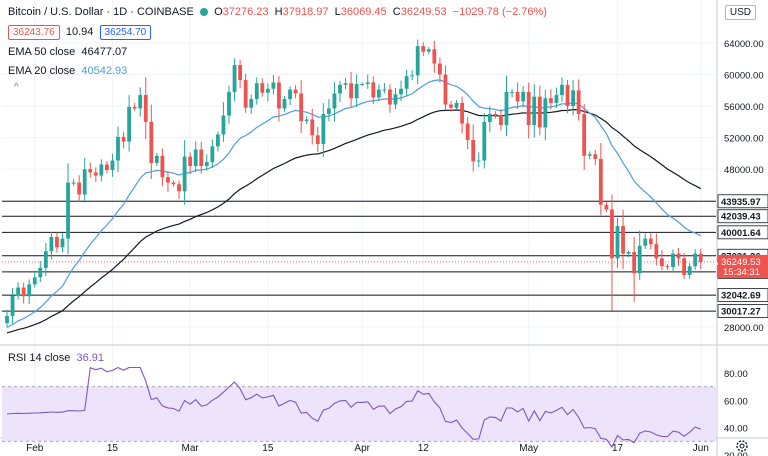 Image resolution: width=768 pixels, height=456 pixels. What do you see at coordinates (16, 87) in the screenshot?
I see `collapse-legend-icon: ^` at bounding box center [16, 87].